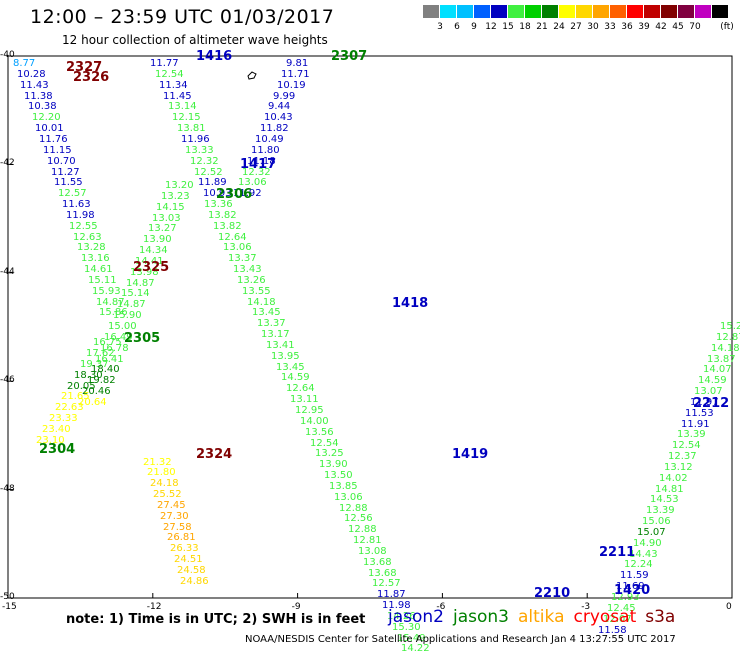  Describe the element at coordinates (68, 182) in the screenshot. I see `wave-height-value: 11.55` at that location.